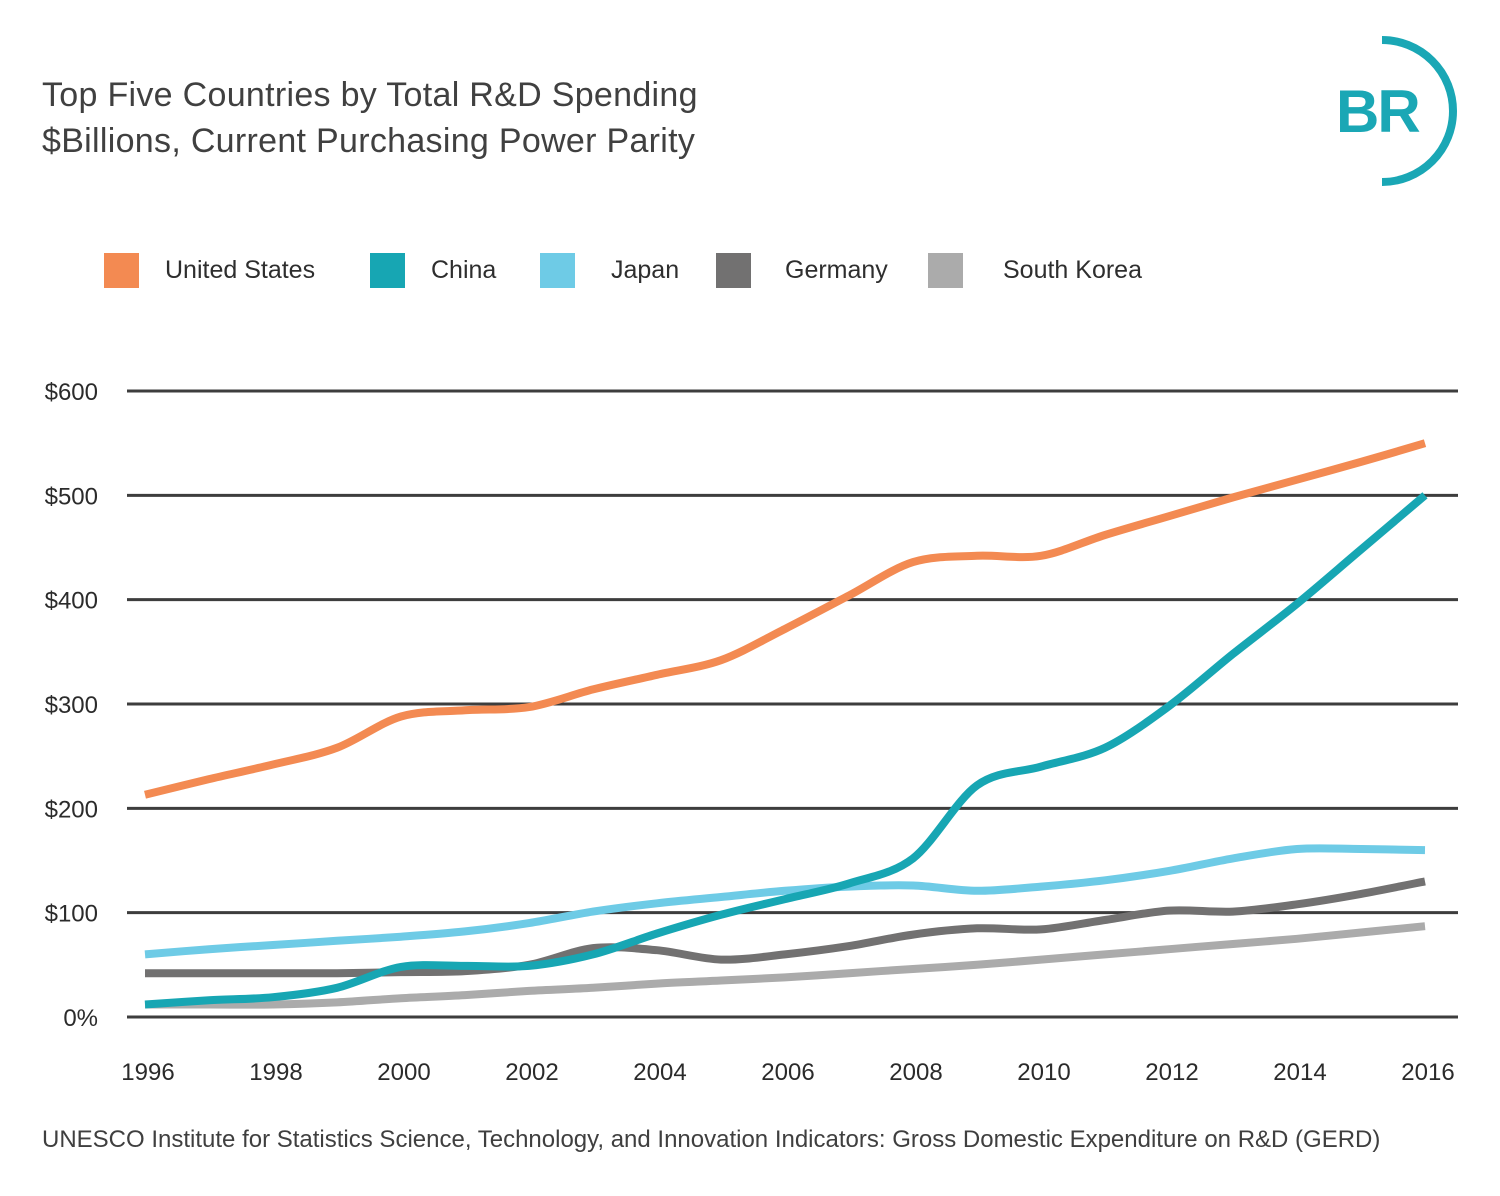 This screenshot has height=1196, width=1500. Describe the element at coordinates (945, 270) in the screenshot. I see `legend-swatch-south-korea` at that location.